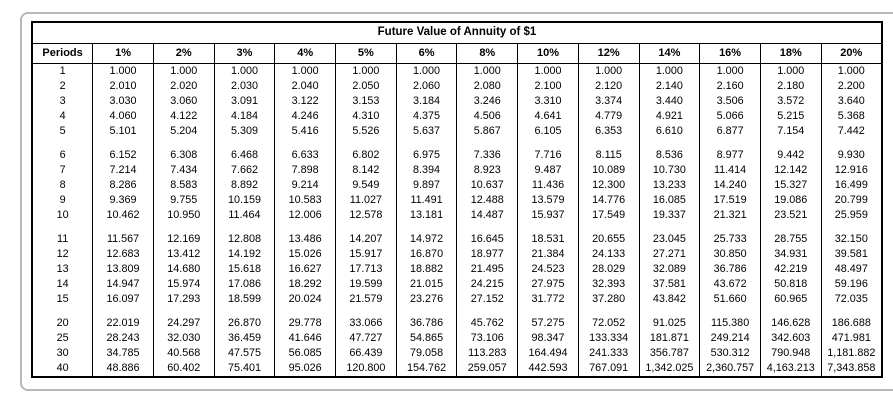  Describe the element at coordinates (790, 131) in the screenshot. I see `value-cell: 7.154` at that location.